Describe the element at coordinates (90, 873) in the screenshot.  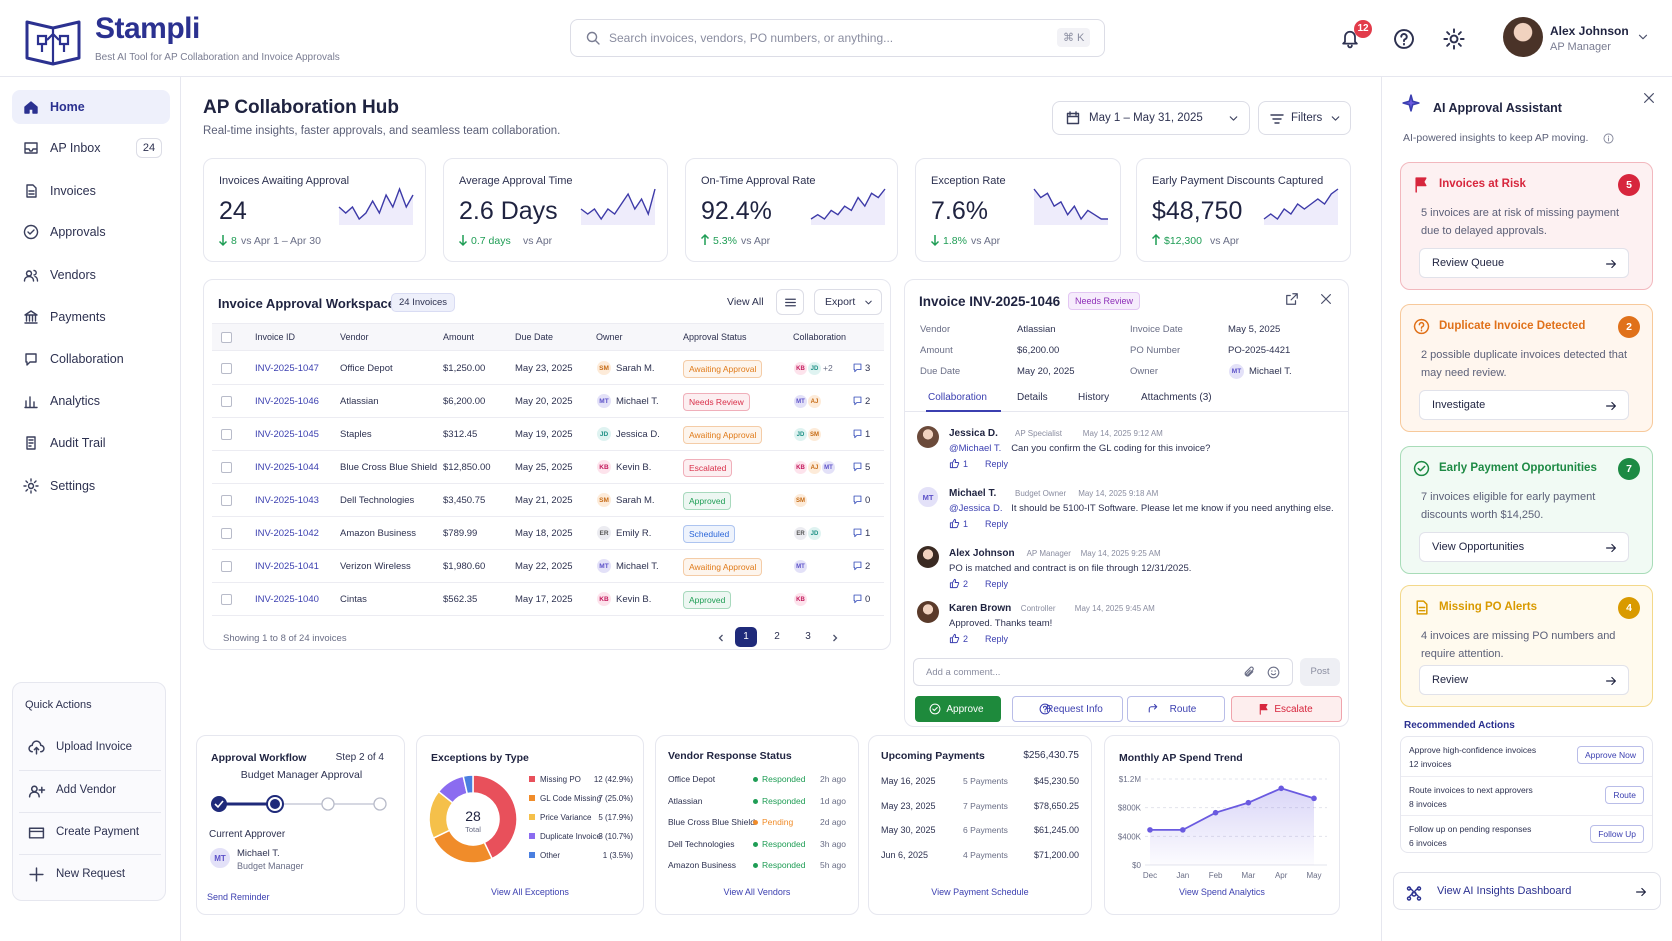
I see `quick-action: New Request` at that location.